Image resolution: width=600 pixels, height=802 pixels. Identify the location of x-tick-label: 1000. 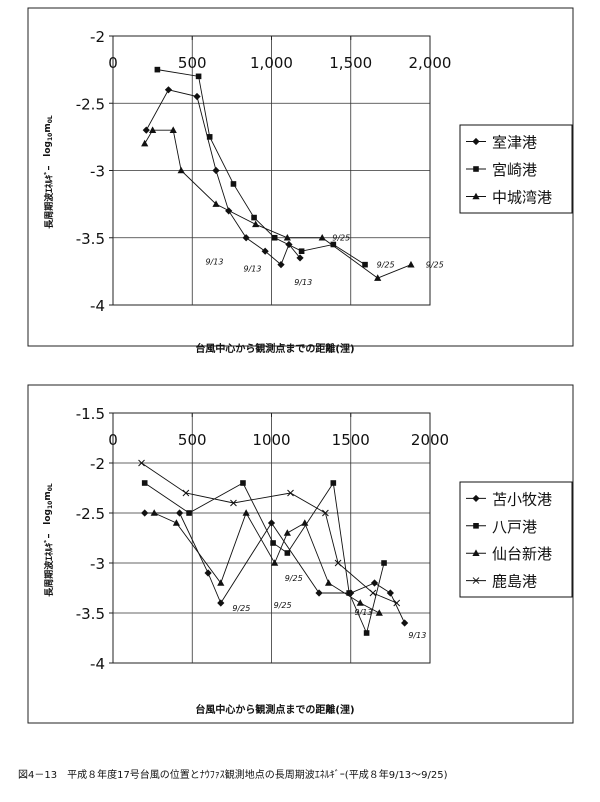
(271, 440).